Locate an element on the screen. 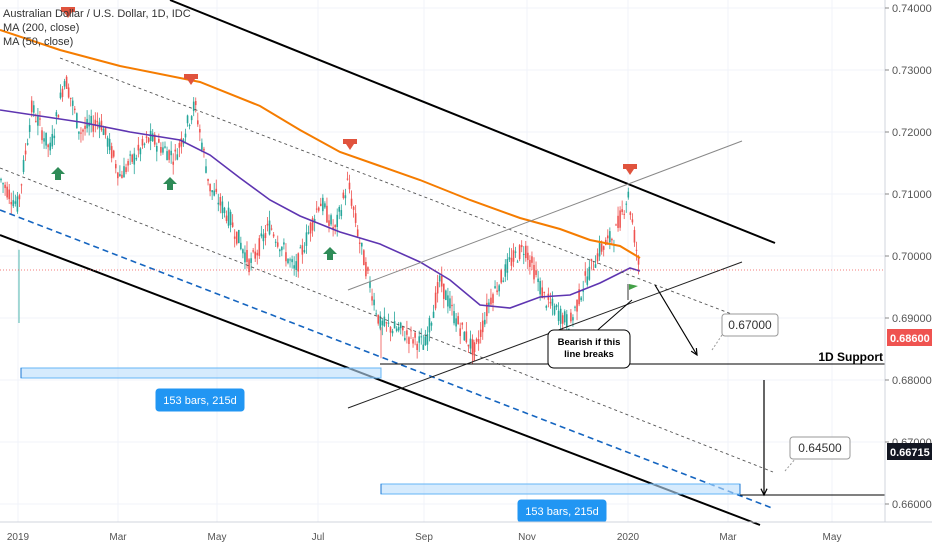 The width and height of the screenshot is (932, 550). x-tick-label: Mar is located at coordinates (118, 537).